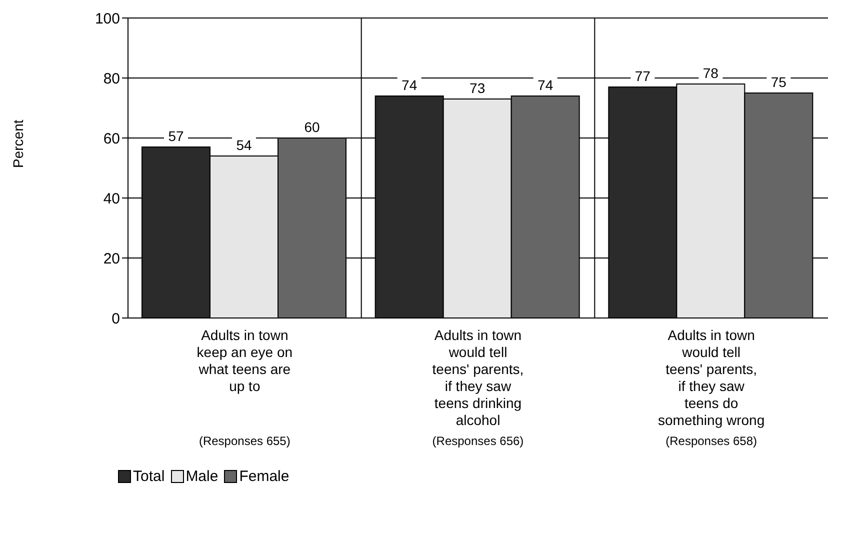 Image resolution: width=848 pixels, height=558 pixels. I want to click on y-tick-label: 40, so click(111, 199).